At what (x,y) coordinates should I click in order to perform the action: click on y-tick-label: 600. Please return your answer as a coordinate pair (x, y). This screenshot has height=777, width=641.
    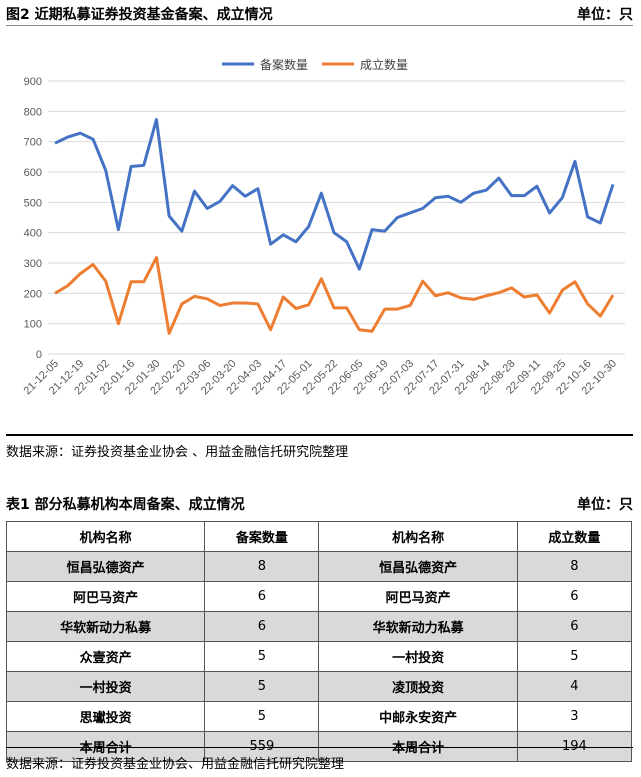
    Looking at the image, I should click on (33, 173).